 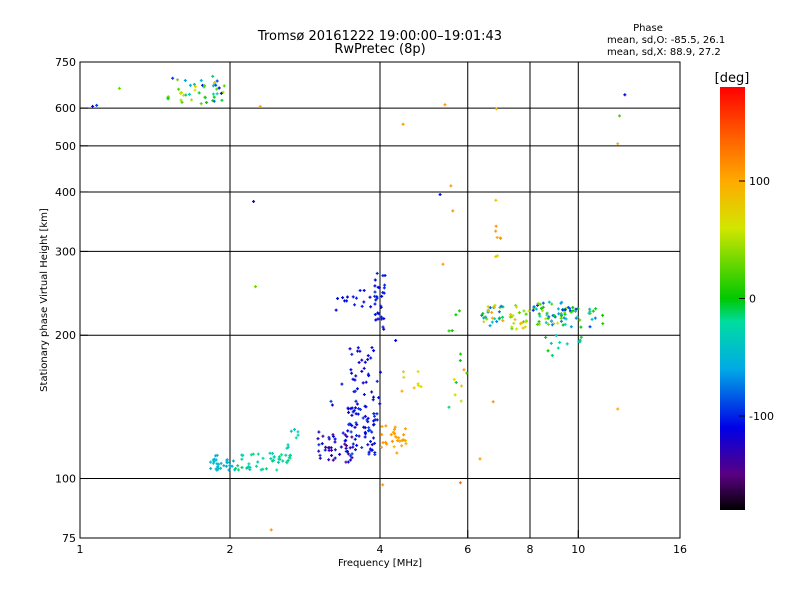 What do you see at coordinates (732, 78) in the screenshot?
I see `colorbar-label: [deg]` at bounding box center [732, 78].